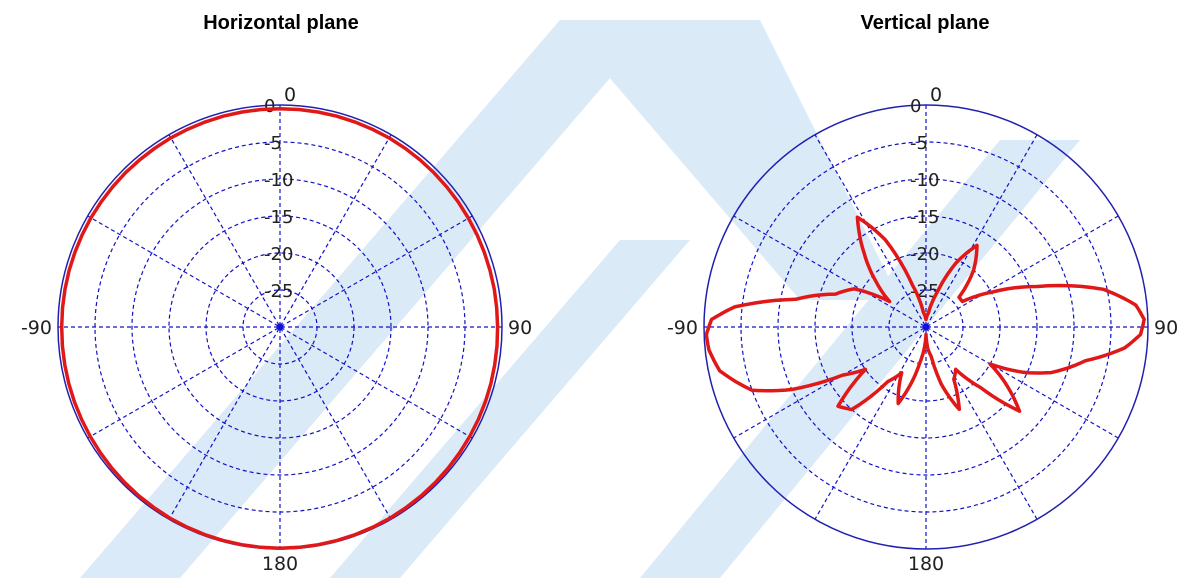 Image resolution: width=1191 pixels, height=578 pixels. Describe the element at coordinates (520, 328) in the screenshot. I see `horizontal-angle-label: 90` at that location.